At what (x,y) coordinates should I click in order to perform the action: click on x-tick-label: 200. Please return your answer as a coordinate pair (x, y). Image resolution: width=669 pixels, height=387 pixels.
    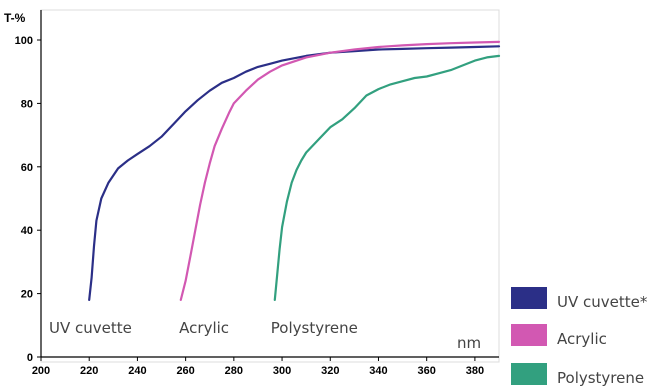
    Looking at the image, I should click on (41, 371).